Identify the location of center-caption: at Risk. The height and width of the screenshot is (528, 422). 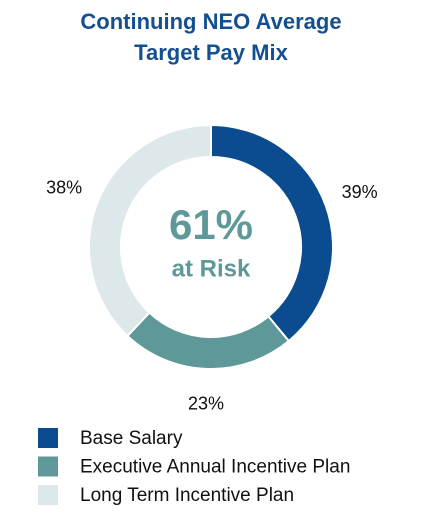
(211, 268).